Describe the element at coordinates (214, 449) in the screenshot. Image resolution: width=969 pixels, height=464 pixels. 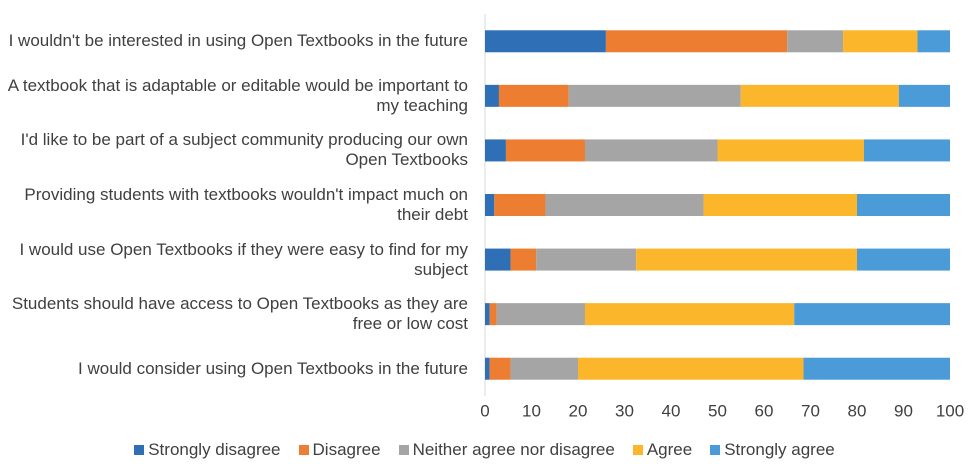
I see `legend-label: Strongly disagree` at that location.